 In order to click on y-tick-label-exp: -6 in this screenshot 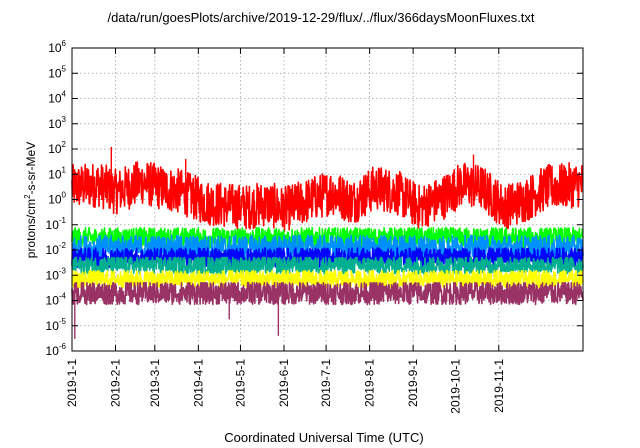, I will do `click(63, 346)`.